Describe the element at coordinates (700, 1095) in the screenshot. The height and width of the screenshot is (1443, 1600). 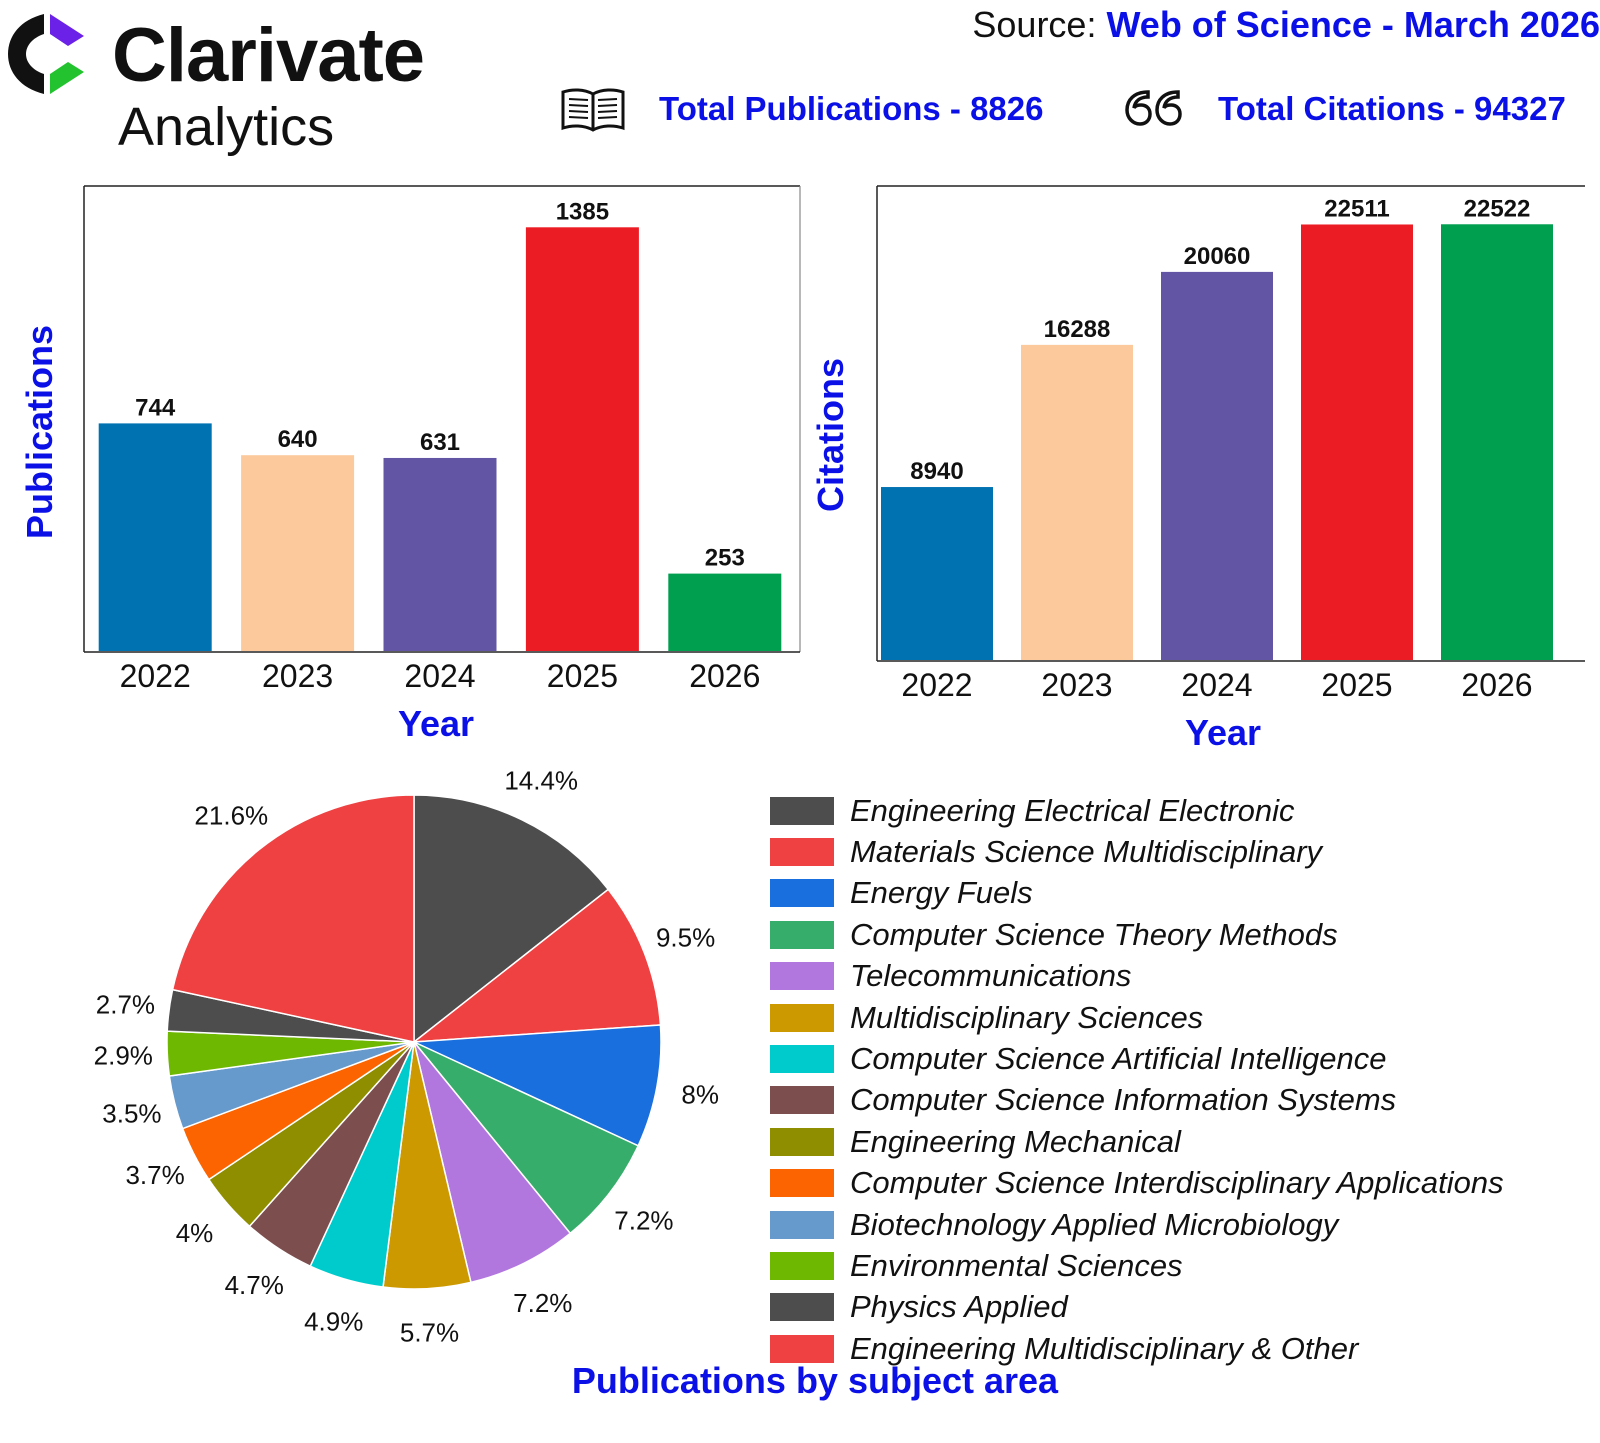
I see `pie-slice-label-2: 8%` at that location.